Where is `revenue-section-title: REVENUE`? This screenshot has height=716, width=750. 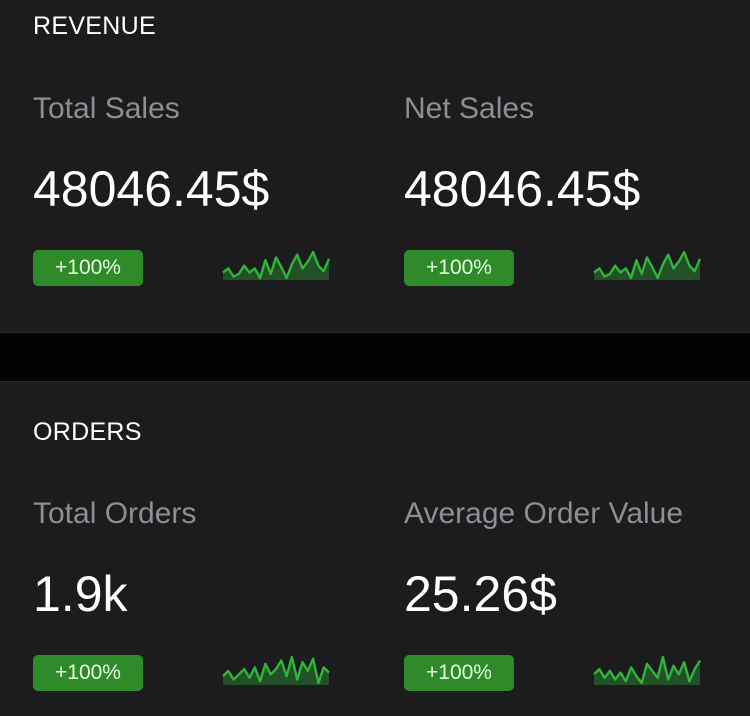 revenue-section-title: REVENUE is located at coordinates (94, 26).